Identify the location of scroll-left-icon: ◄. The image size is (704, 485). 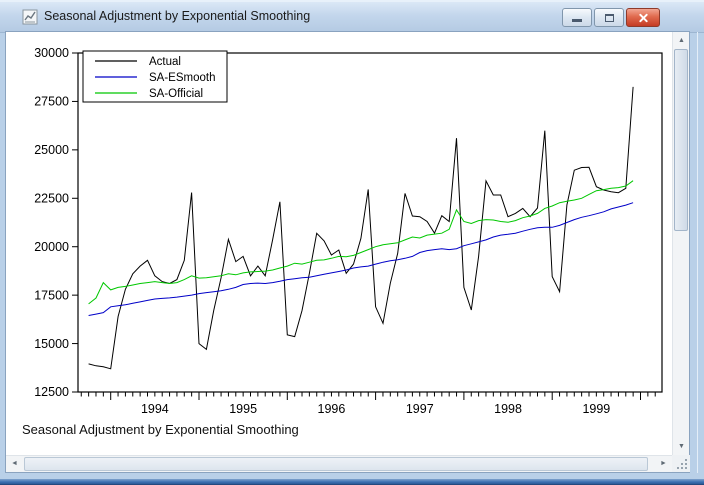
(14, 463).